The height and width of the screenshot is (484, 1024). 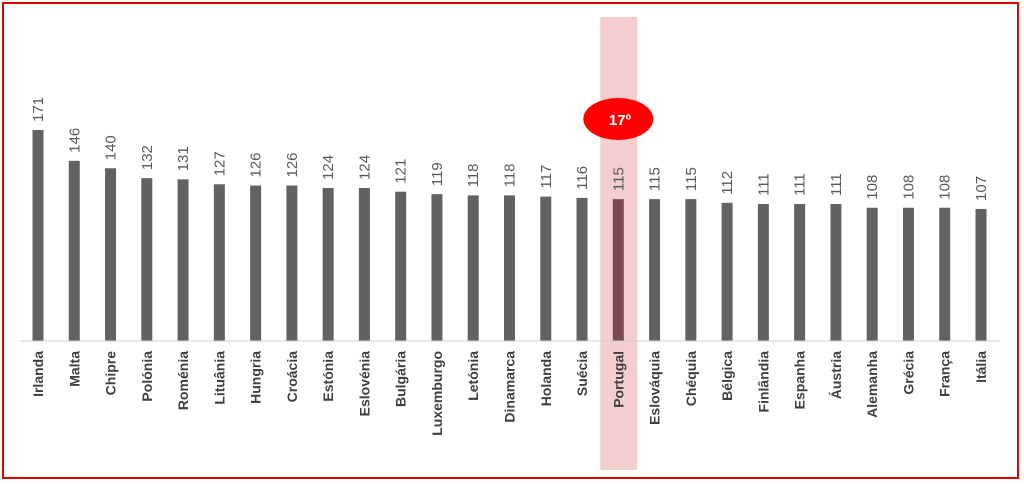 What do you see at coordinates (111, 373) in the screenshot?
I see `x-tick-label: Chipre` at bounding box center [111, 373].